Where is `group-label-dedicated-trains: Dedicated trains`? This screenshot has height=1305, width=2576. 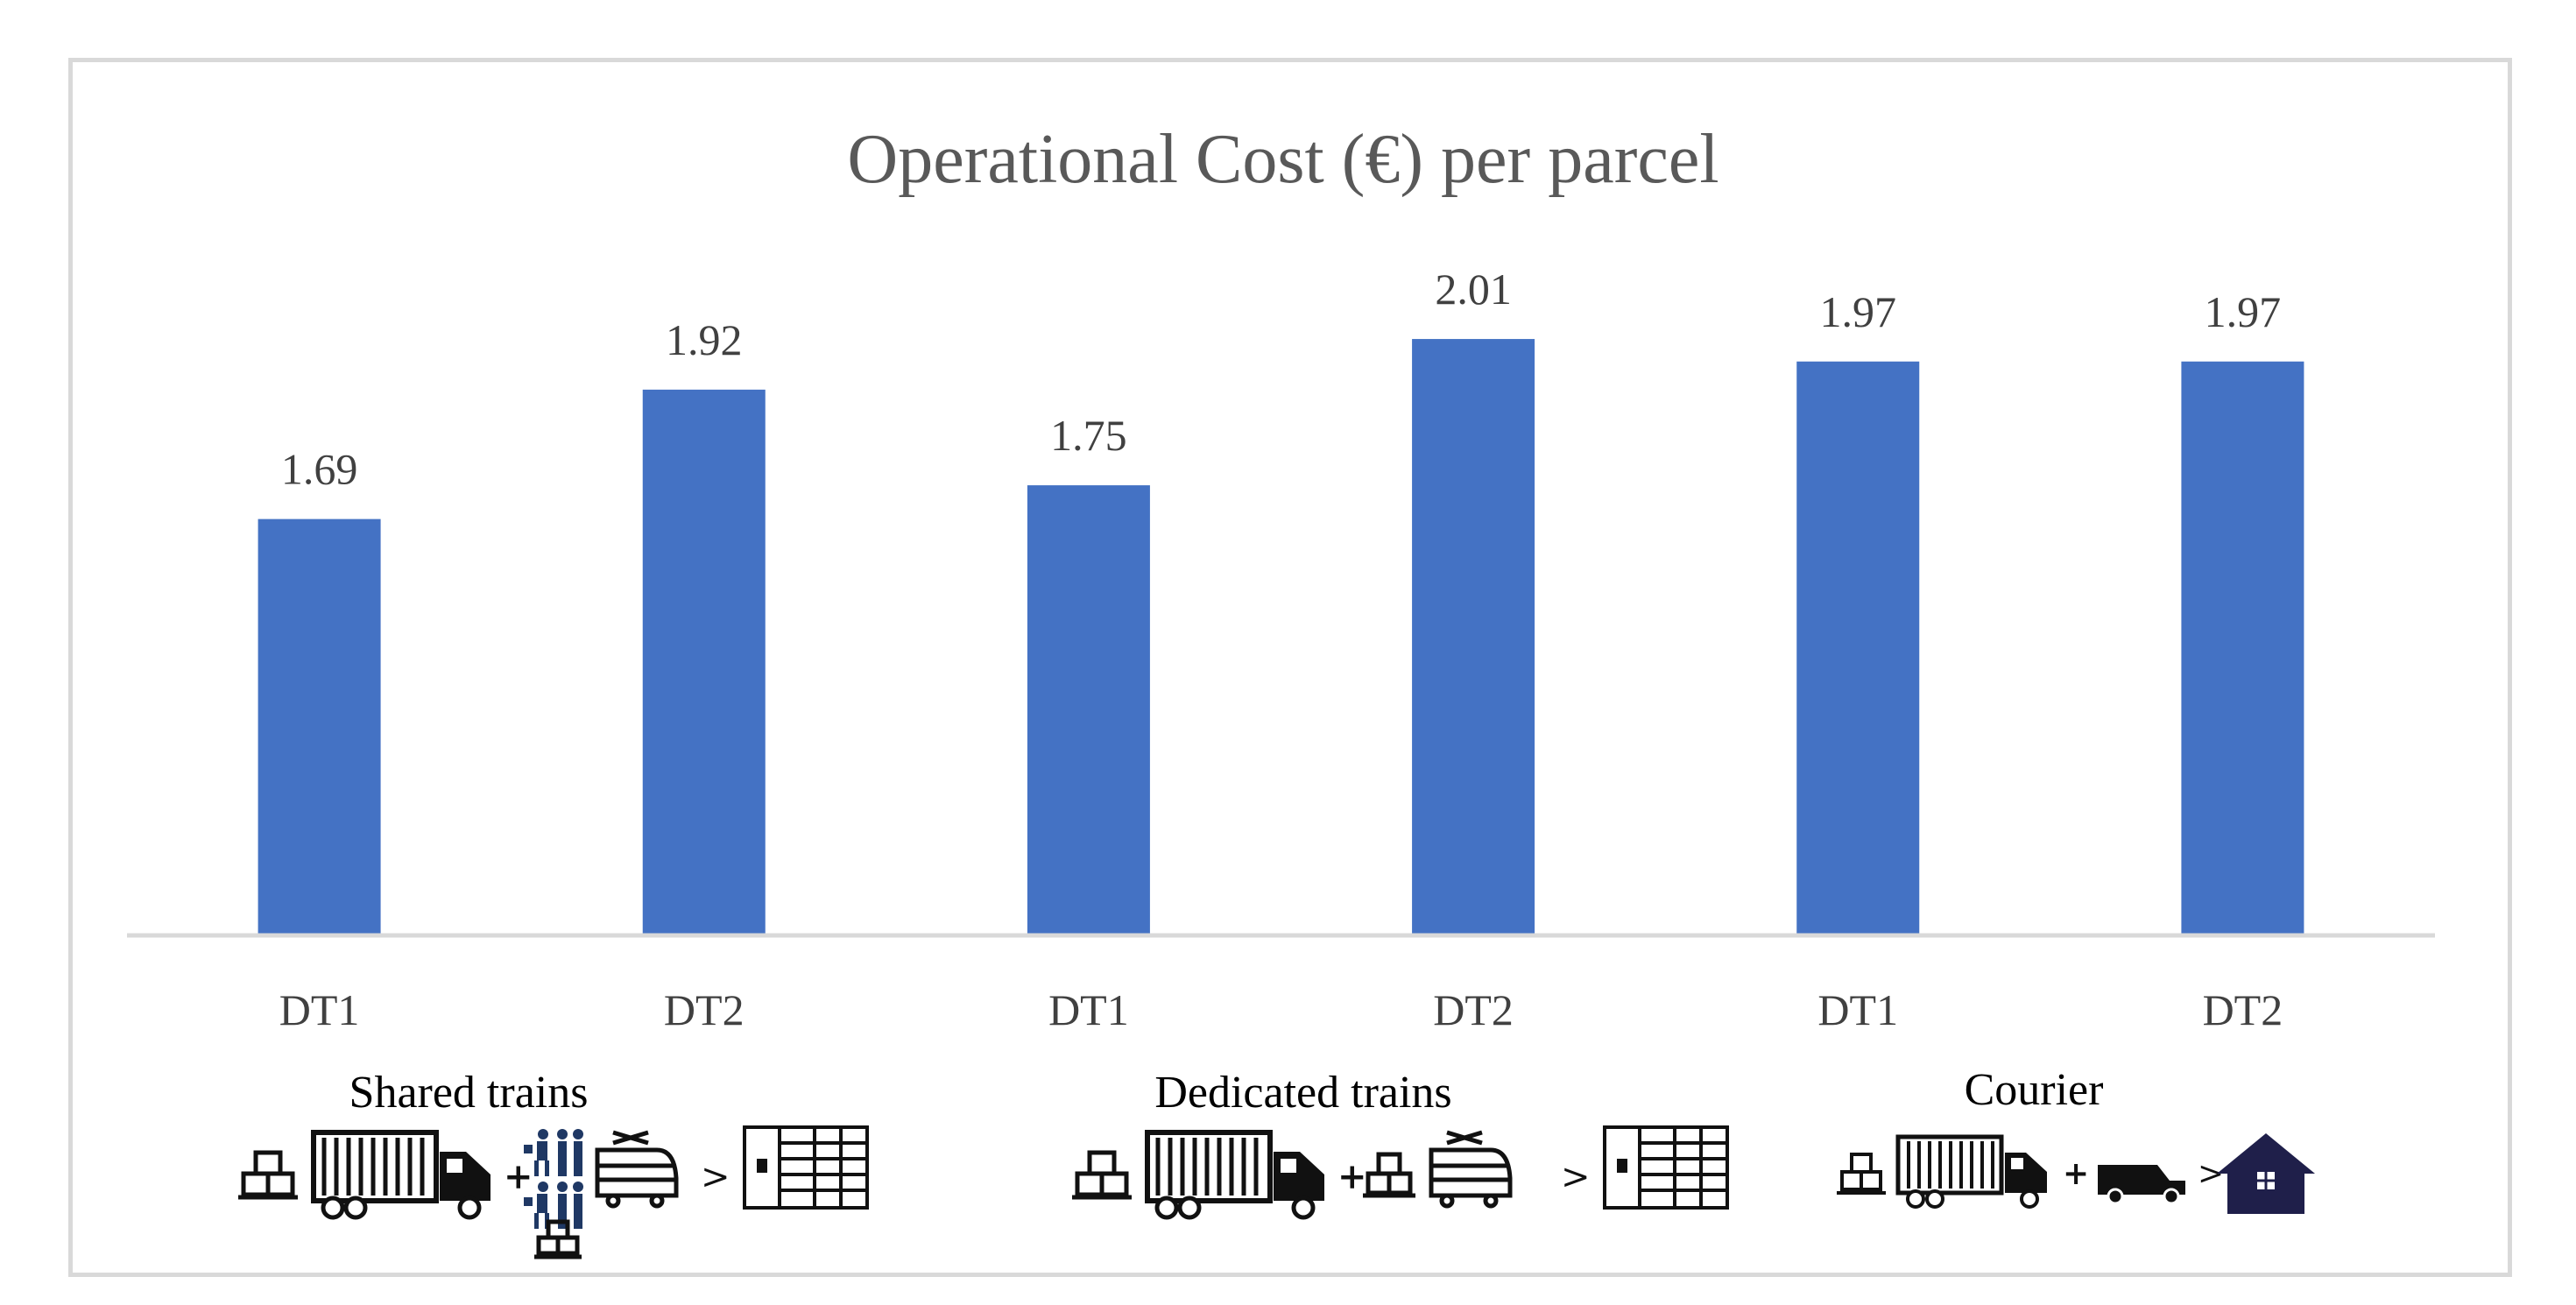
group-label-dedicated-trains: Dedicated trains is located at coordinates (1303, 1093).